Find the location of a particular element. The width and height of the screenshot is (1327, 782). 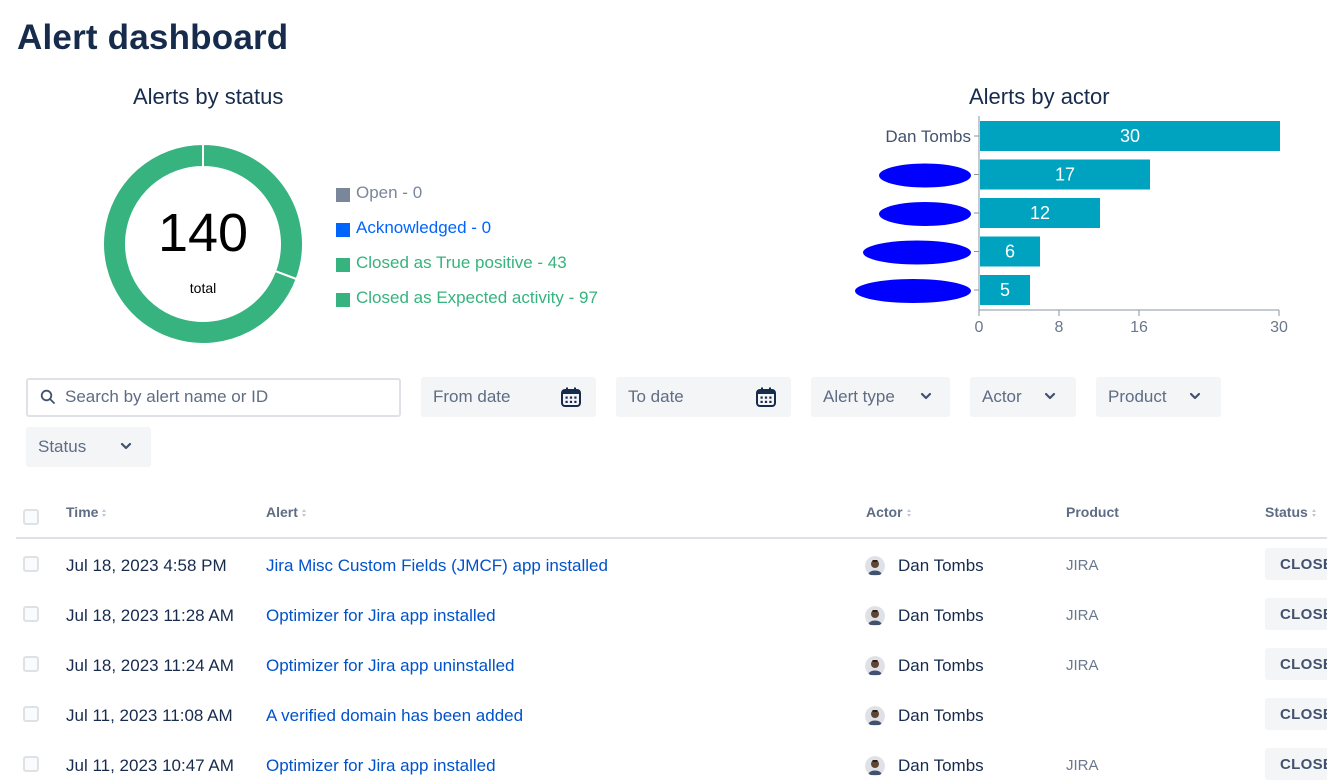

column-header-alert: Alert is located at coordinates (286, 512).